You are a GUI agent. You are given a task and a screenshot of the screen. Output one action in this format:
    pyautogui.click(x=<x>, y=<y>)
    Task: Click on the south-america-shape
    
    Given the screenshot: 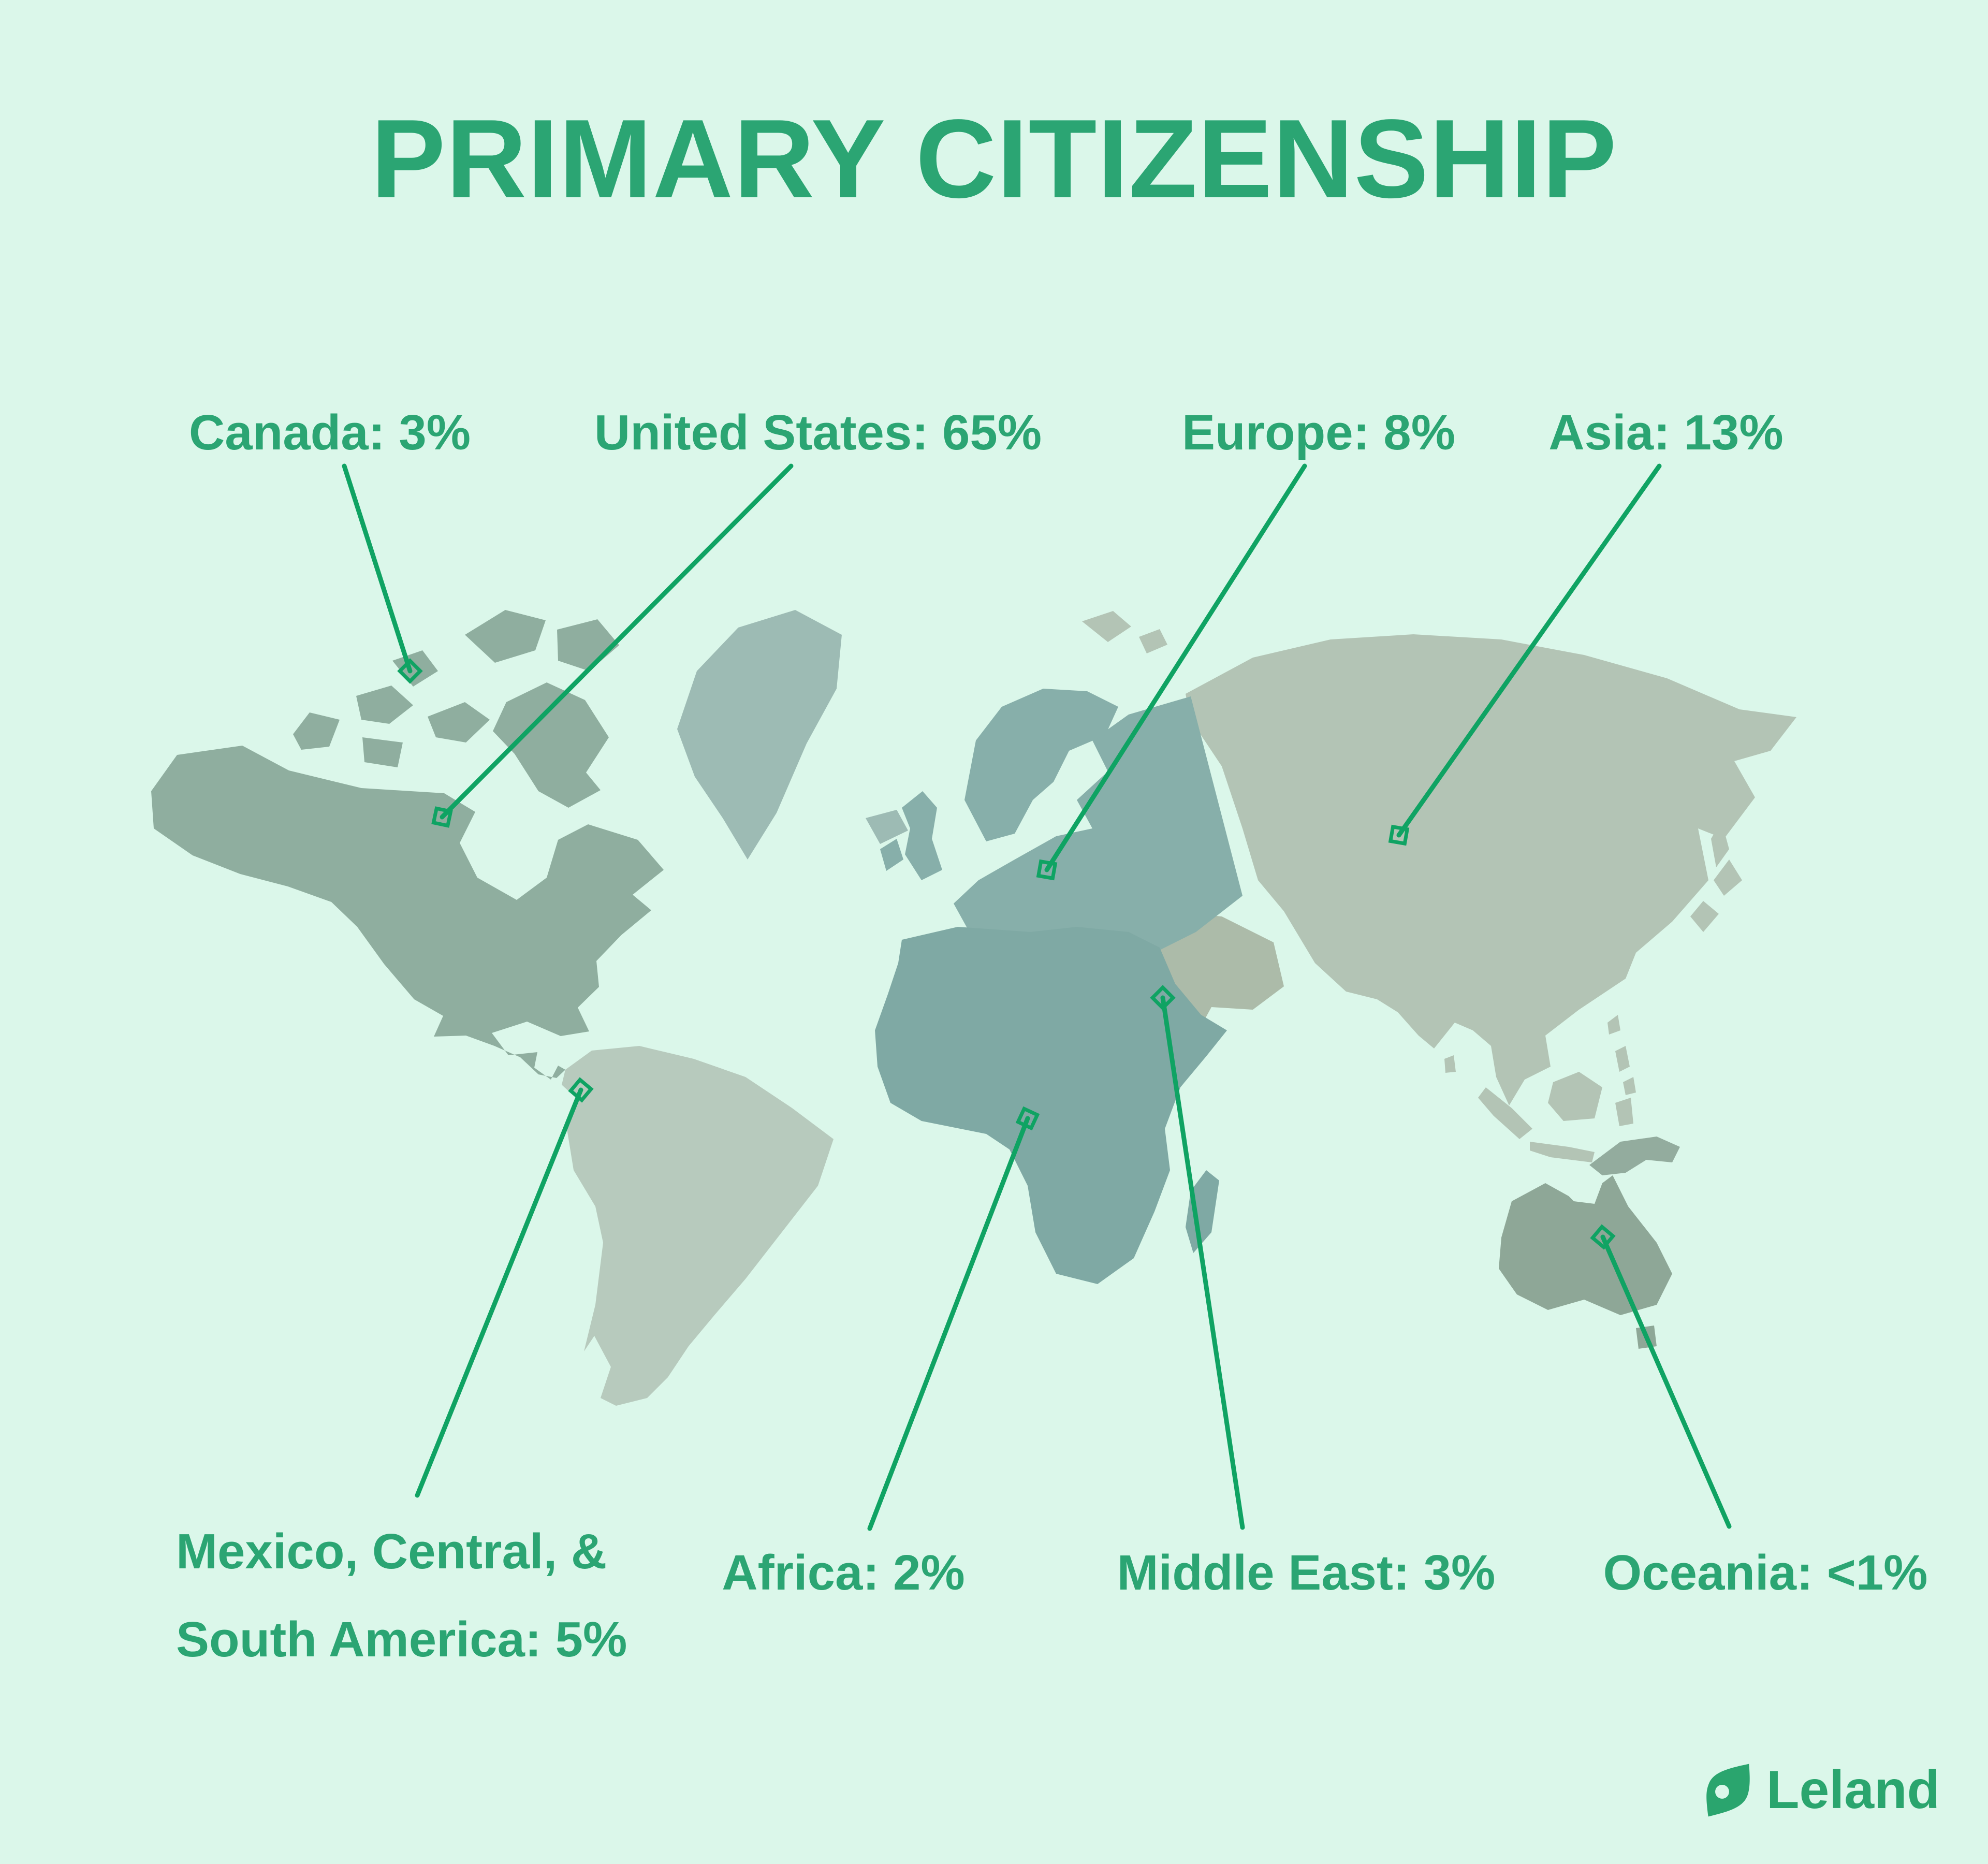 What is the action you would take?
    pyautogui.click(x=698, y=1226)
    